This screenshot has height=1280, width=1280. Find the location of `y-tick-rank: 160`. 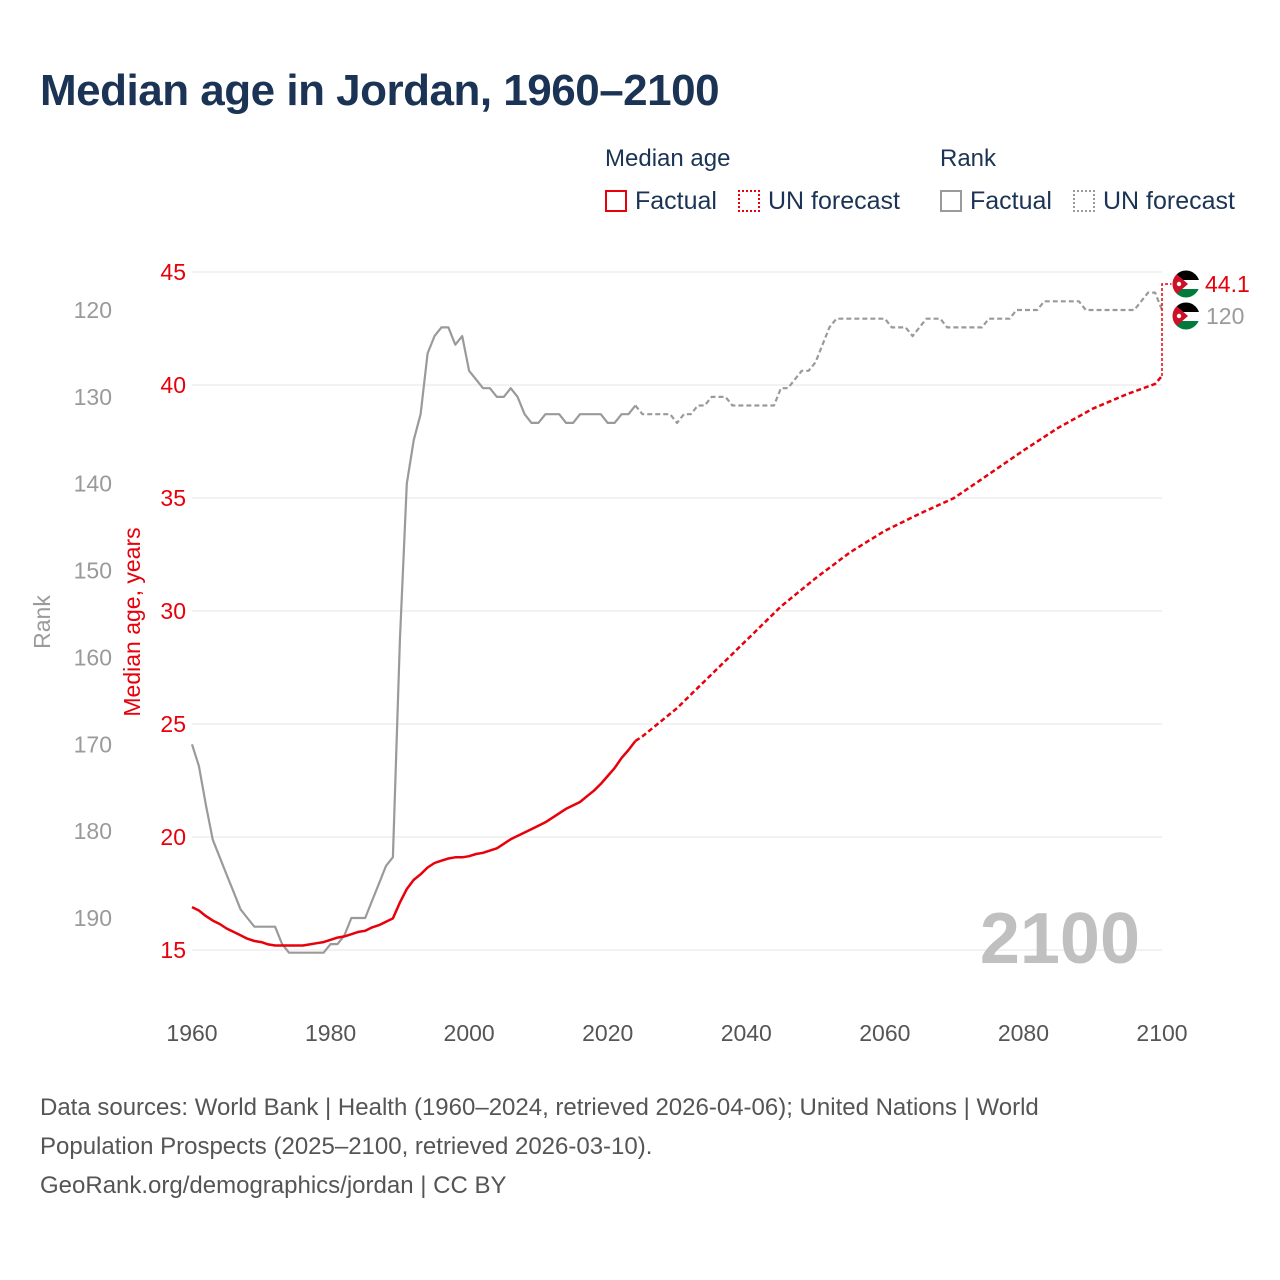

y-tick-rank: 160 is located at coordinates (93, 657).